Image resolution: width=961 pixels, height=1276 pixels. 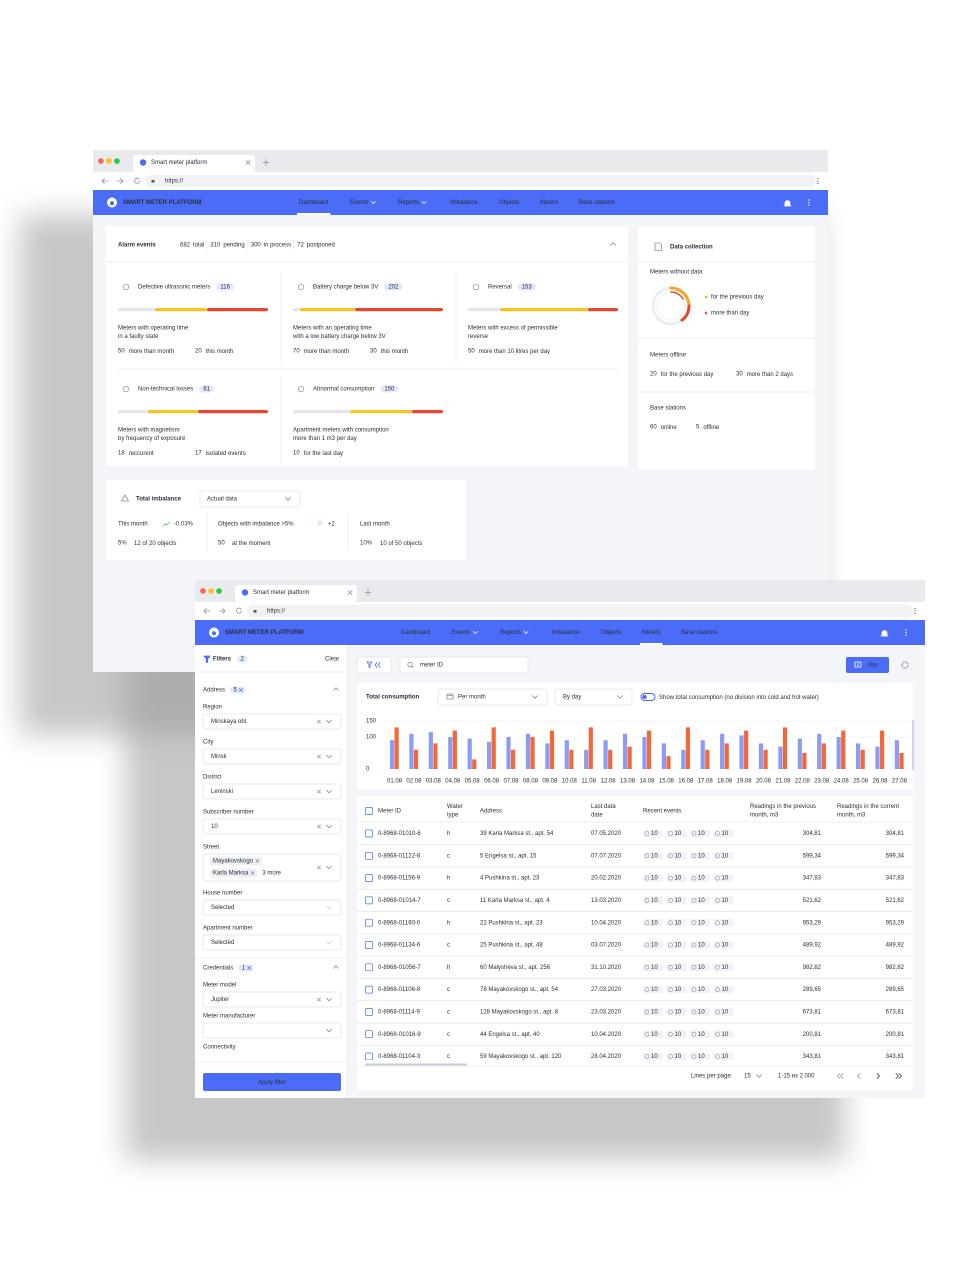 I want to click on meter-id: 0-8968-01106-8, so click(x=399, y=990).